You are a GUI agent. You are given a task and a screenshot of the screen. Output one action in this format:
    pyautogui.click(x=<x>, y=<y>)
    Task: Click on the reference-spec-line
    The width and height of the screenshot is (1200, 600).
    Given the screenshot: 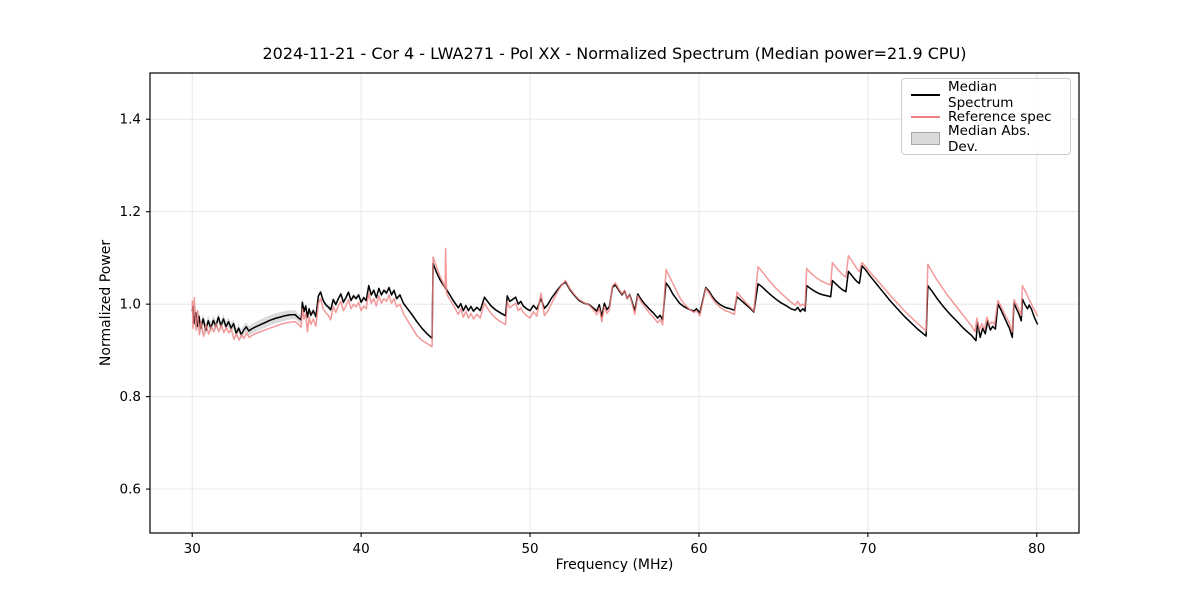 What is the action you would take?
    pyautogui.click(x=615, y=297)
    